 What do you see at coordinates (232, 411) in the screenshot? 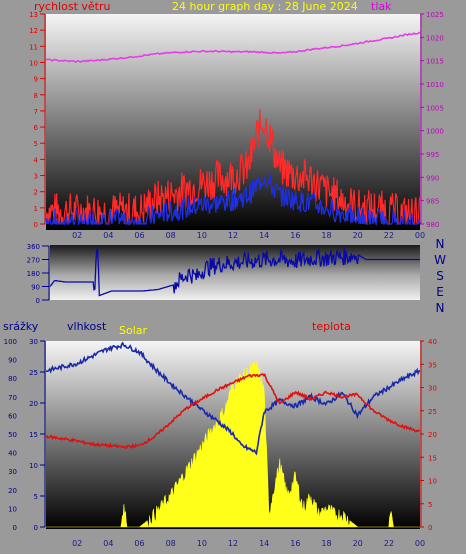
I see `temperature-line` at bounding box center [232, 411].